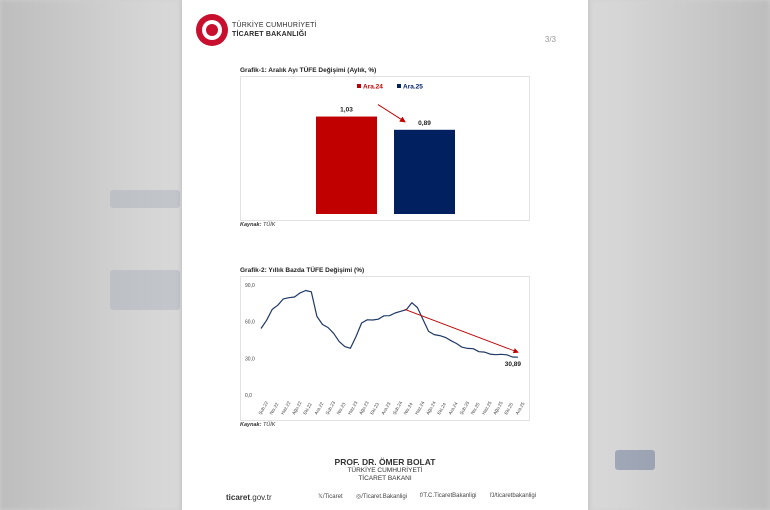  What do you see at coordinates (302, 270) in the screenshot?
I see `chart2-title: Grafik-2: Yıllık Bazda TÜFE Değişimi (%)` at bounding box center [302, 270].